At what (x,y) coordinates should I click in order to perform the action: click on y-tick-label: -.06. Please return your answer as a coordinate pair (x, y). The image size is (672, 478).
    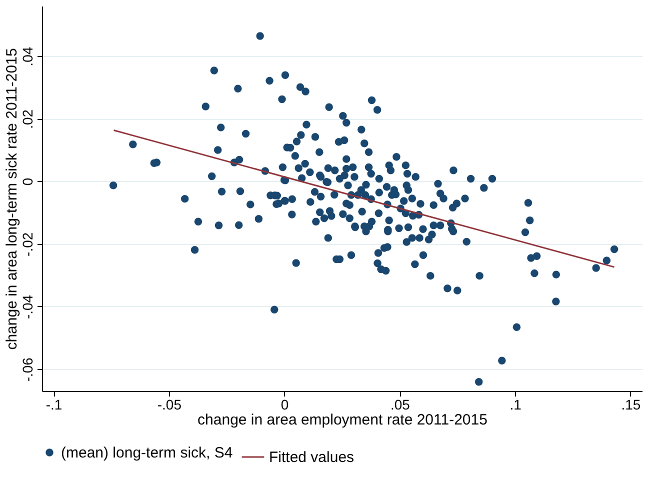
    Looking at the image, I should click on (28, 369).